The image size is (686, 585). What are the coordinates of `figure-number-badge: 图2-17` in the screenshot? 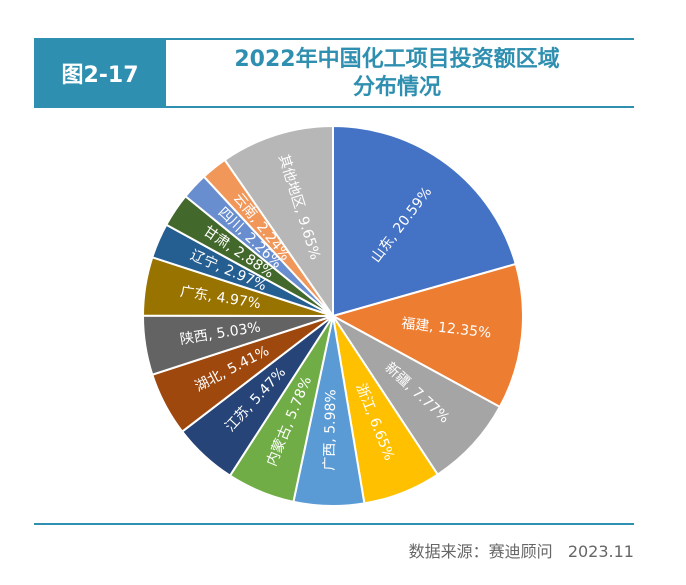 It's located at (100, 73).